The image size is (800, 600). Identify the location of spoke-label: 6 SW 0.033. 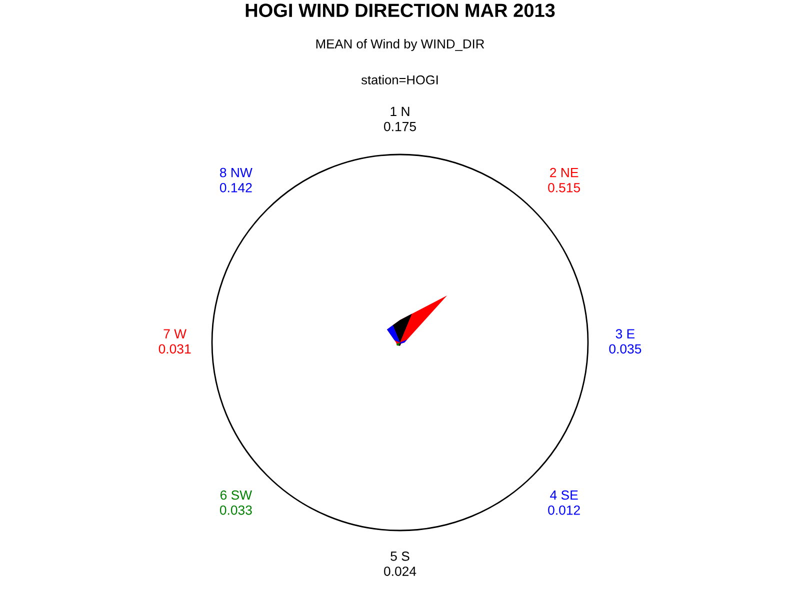
(236, 502).